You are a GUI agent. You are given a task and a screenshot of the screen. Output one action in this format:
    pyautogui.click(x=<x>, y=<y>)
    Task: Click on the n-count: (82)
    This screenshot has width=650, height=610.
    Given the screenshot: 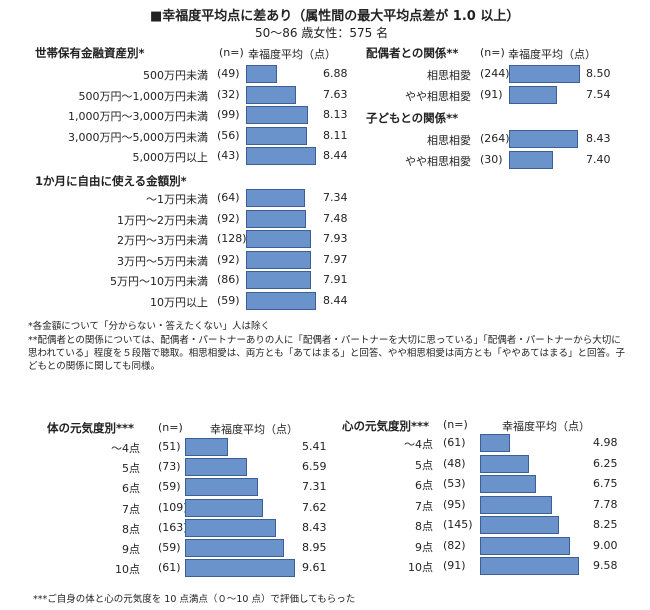 What is the action you would take?
    pyautogui.click(x=454, y=545)
    